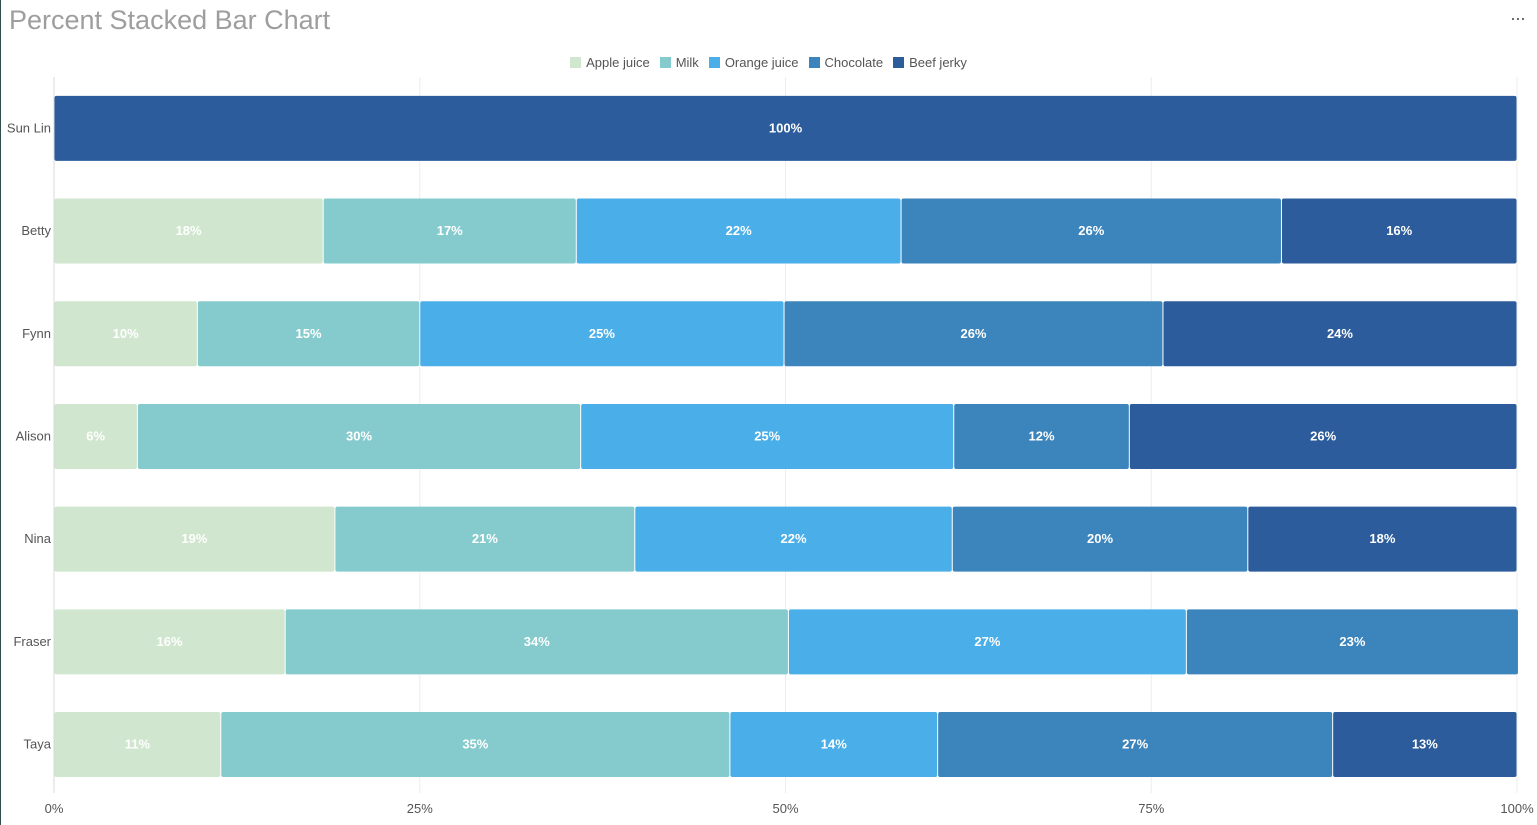  I want to click on y-category-label: Sun Lin, so click(29, 127).